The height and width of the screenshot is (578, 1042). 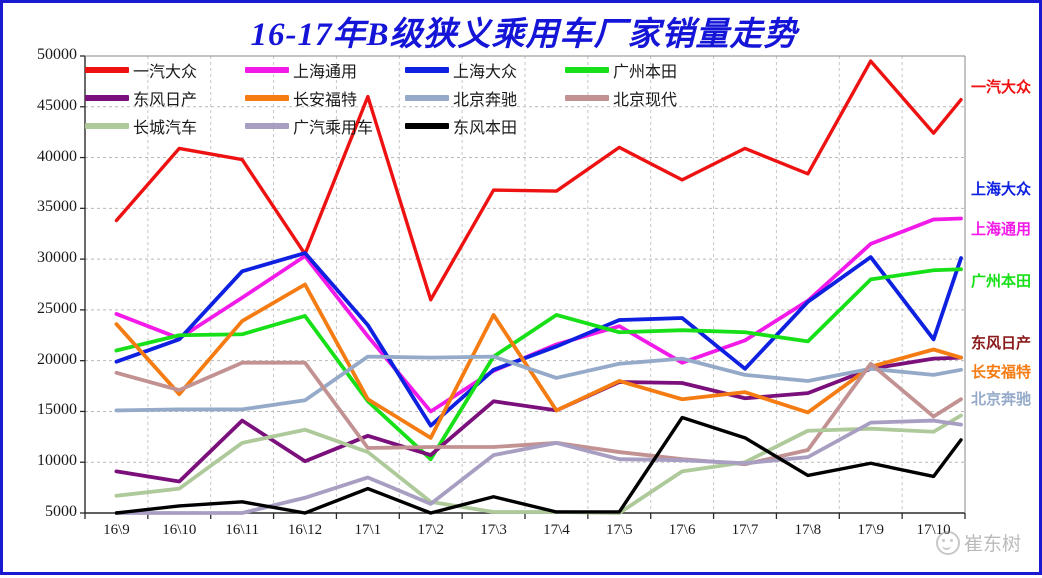 What do you see at coordinates (1001, 88) in the screenshot?
I see `series-end-label: 一汽大众` at bounding box center [1001, 88].